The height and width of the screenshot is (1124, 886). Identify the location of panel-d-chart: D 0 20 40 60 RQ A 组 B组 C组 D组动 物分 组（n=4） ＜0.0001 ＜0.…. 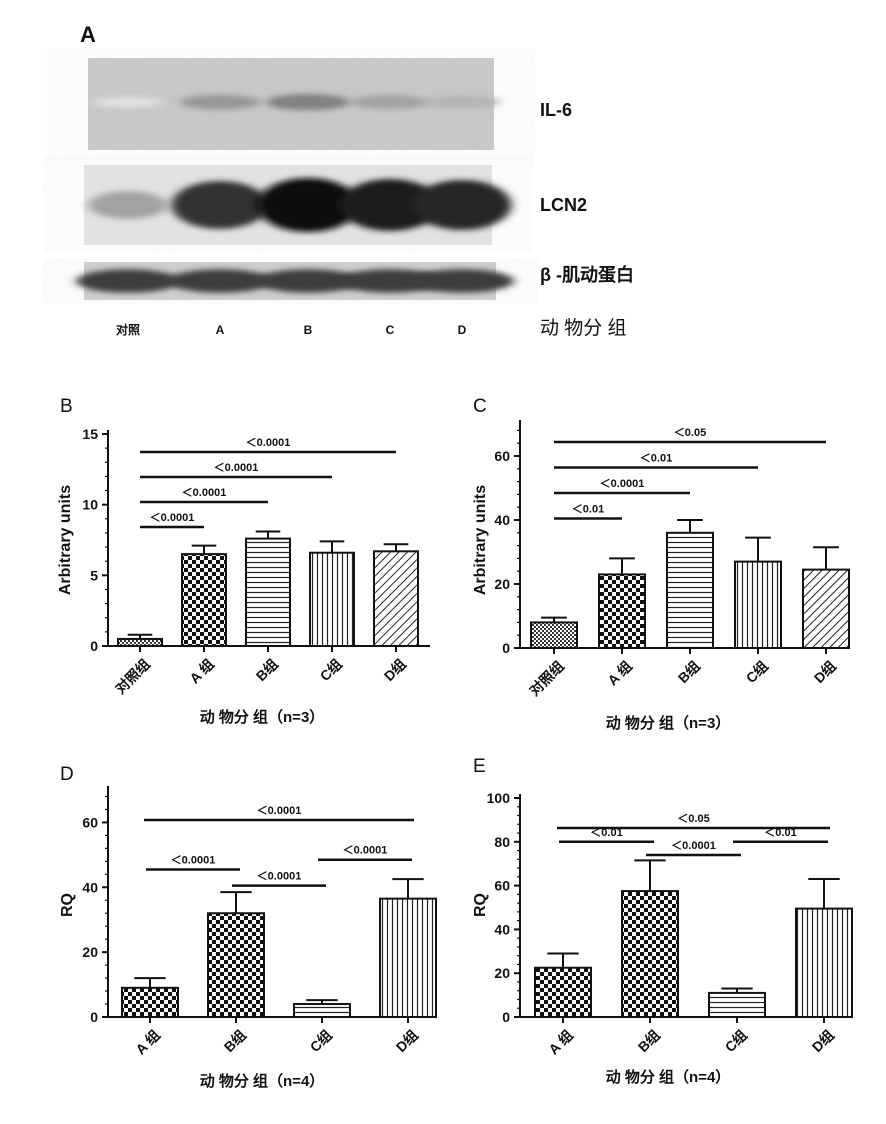
(248, 927).